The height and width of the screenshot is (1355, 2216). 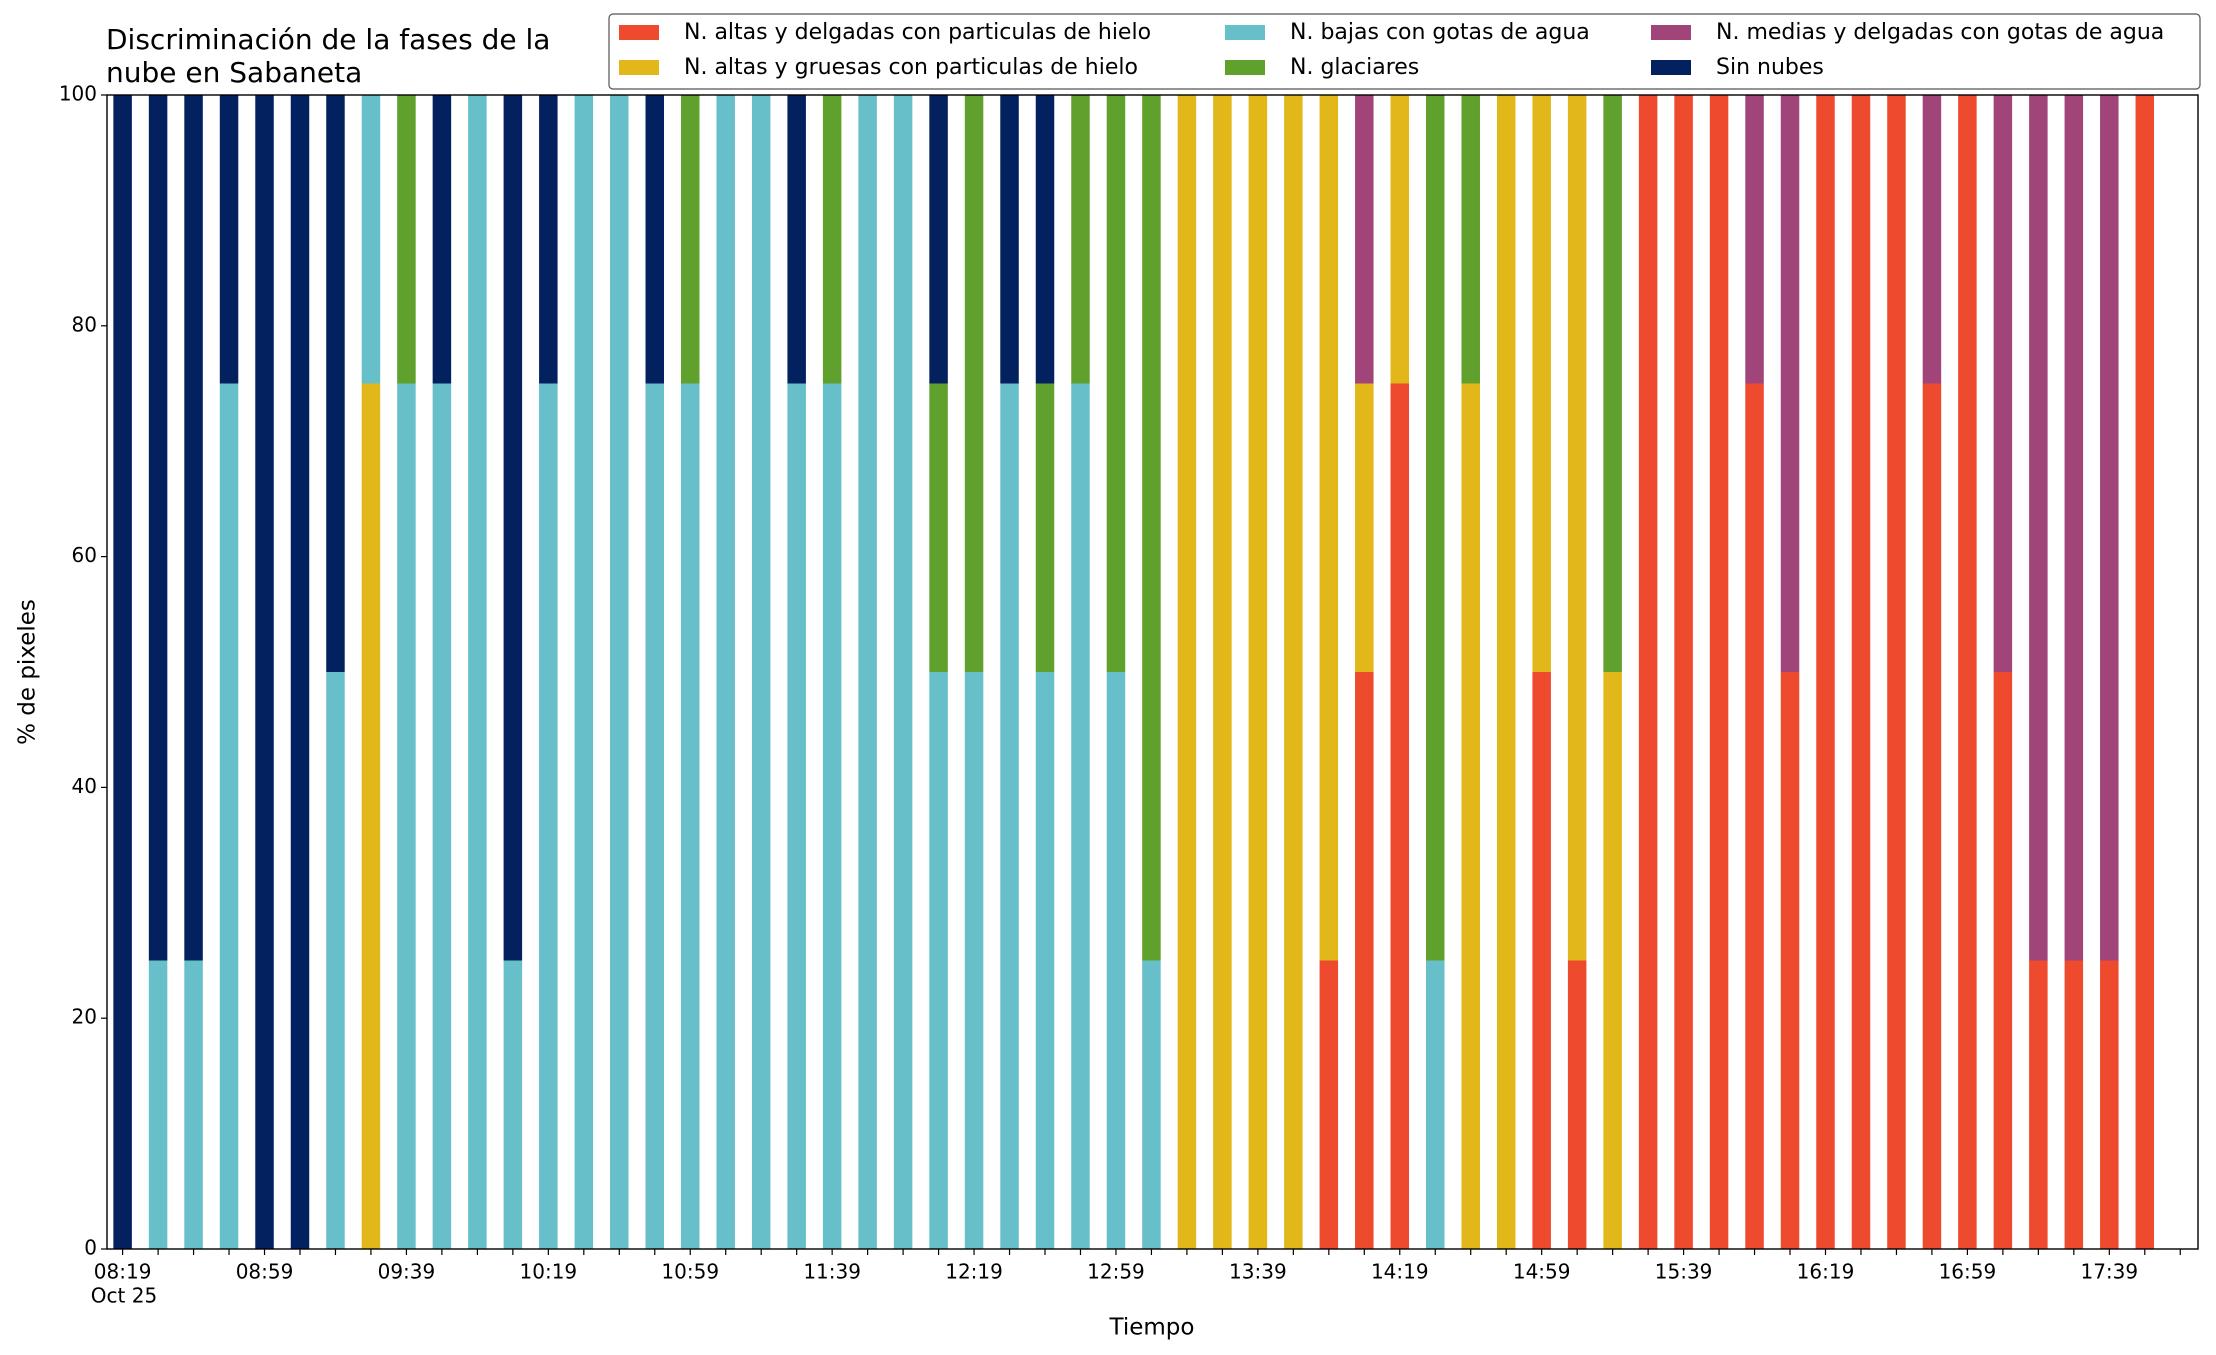 I want to click on y-tick-label: 80, so click(x=84, y=324).